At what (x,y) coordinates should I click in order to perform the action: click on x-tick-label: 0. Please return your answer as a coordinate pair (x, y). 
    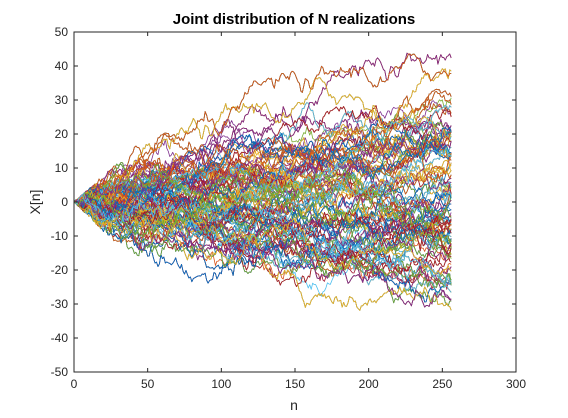
    Looking at the image, I should click on (74, 384).